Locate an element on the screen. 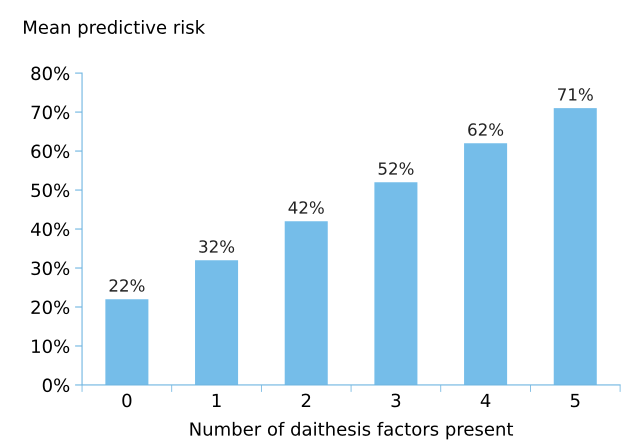 The height and width of the screenshot is (443, 636). x-tick-label: 1 is located at coordinates (216, 401).